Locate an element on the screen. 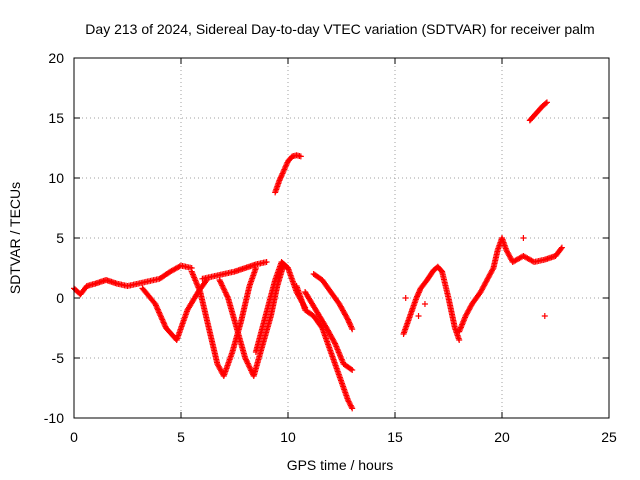 Image resolution: width=640 pixels, height=480 pixels. y-tick-label: 20 is located at coordinates (56, 58).